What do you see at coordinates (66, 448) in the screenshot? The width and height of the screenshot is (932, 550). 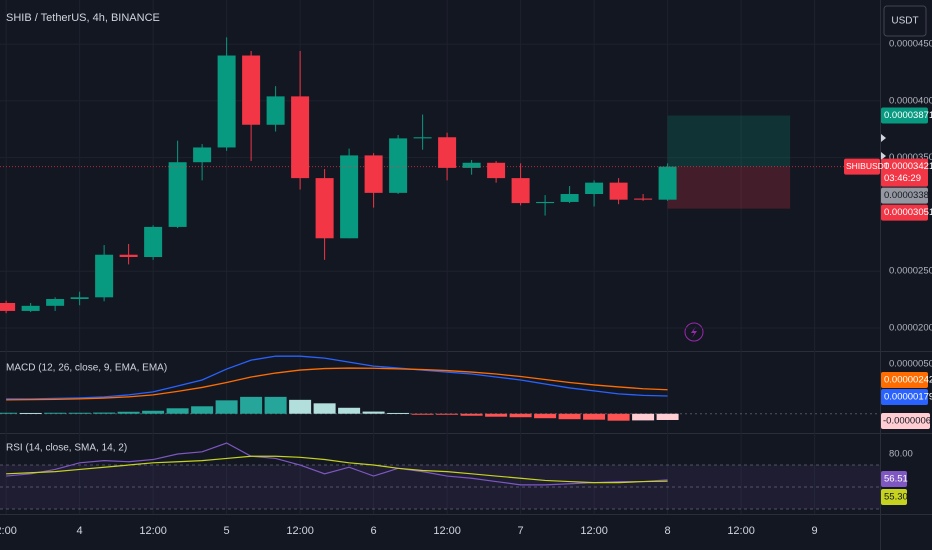 I see `pane-title: RSI (14, close, SMA, 14, 2)` at bounding box center [66, 448].